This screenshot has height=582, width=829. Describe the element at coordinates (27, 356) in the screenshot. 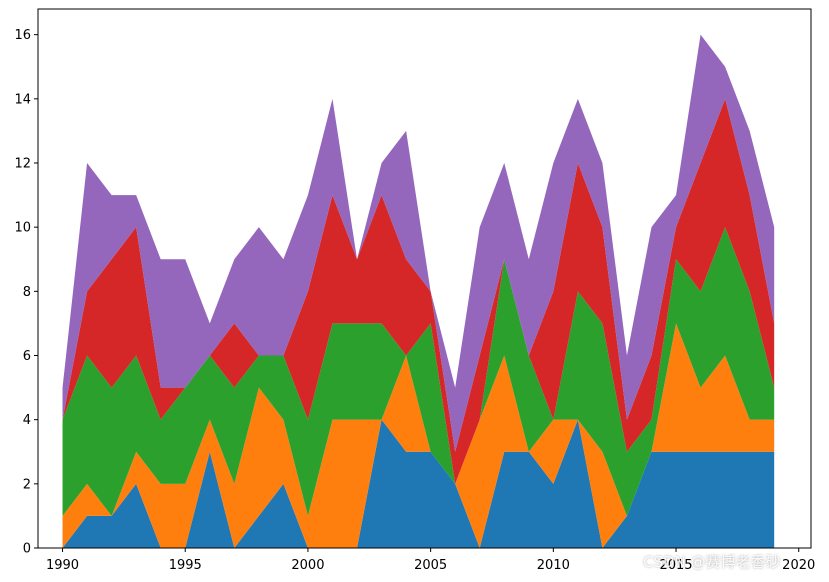

I see `y-tick-label: 6` at that location.